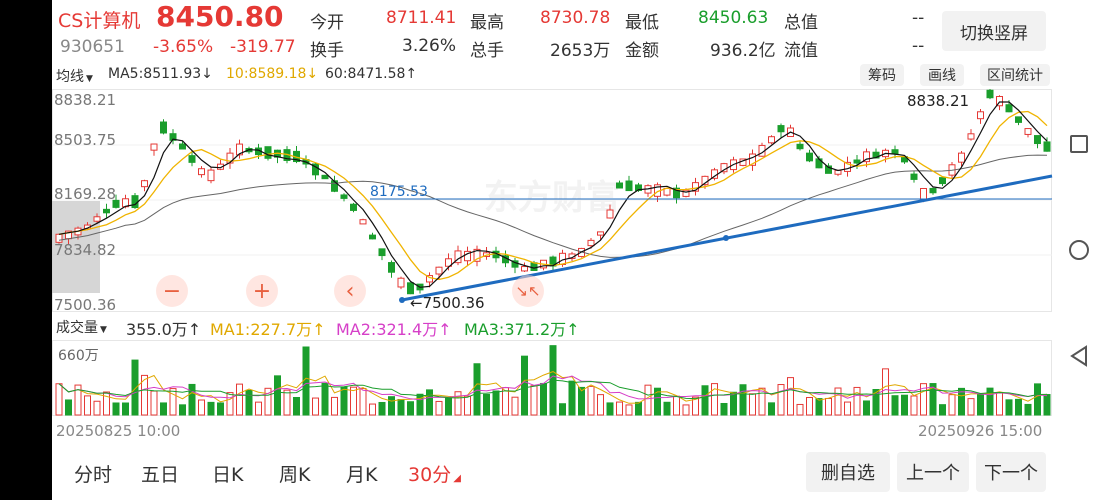 This screenshot has height=500, width=1105. I want to click on remove-favorite-button: 删自选, so click(848, 472).